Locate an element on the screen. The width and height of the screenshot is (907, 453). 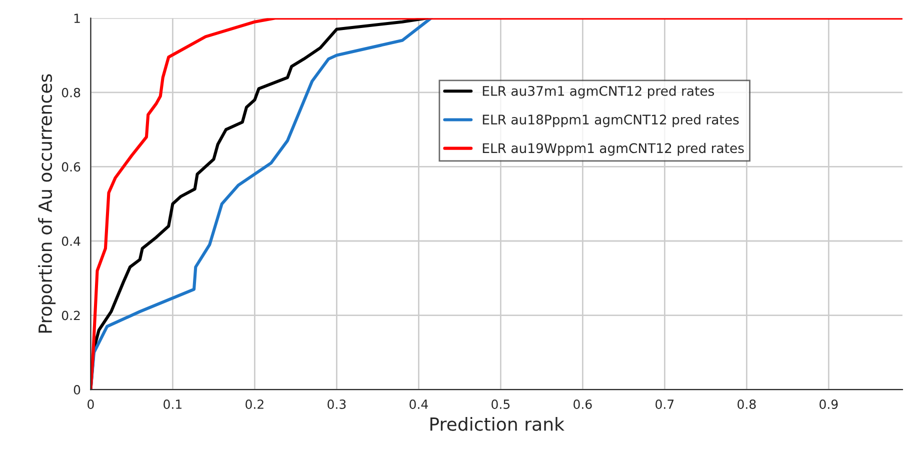
legend-label: ELR au19Wppm1 agmCNT12 pred rates is located at coordinates (613, 149).